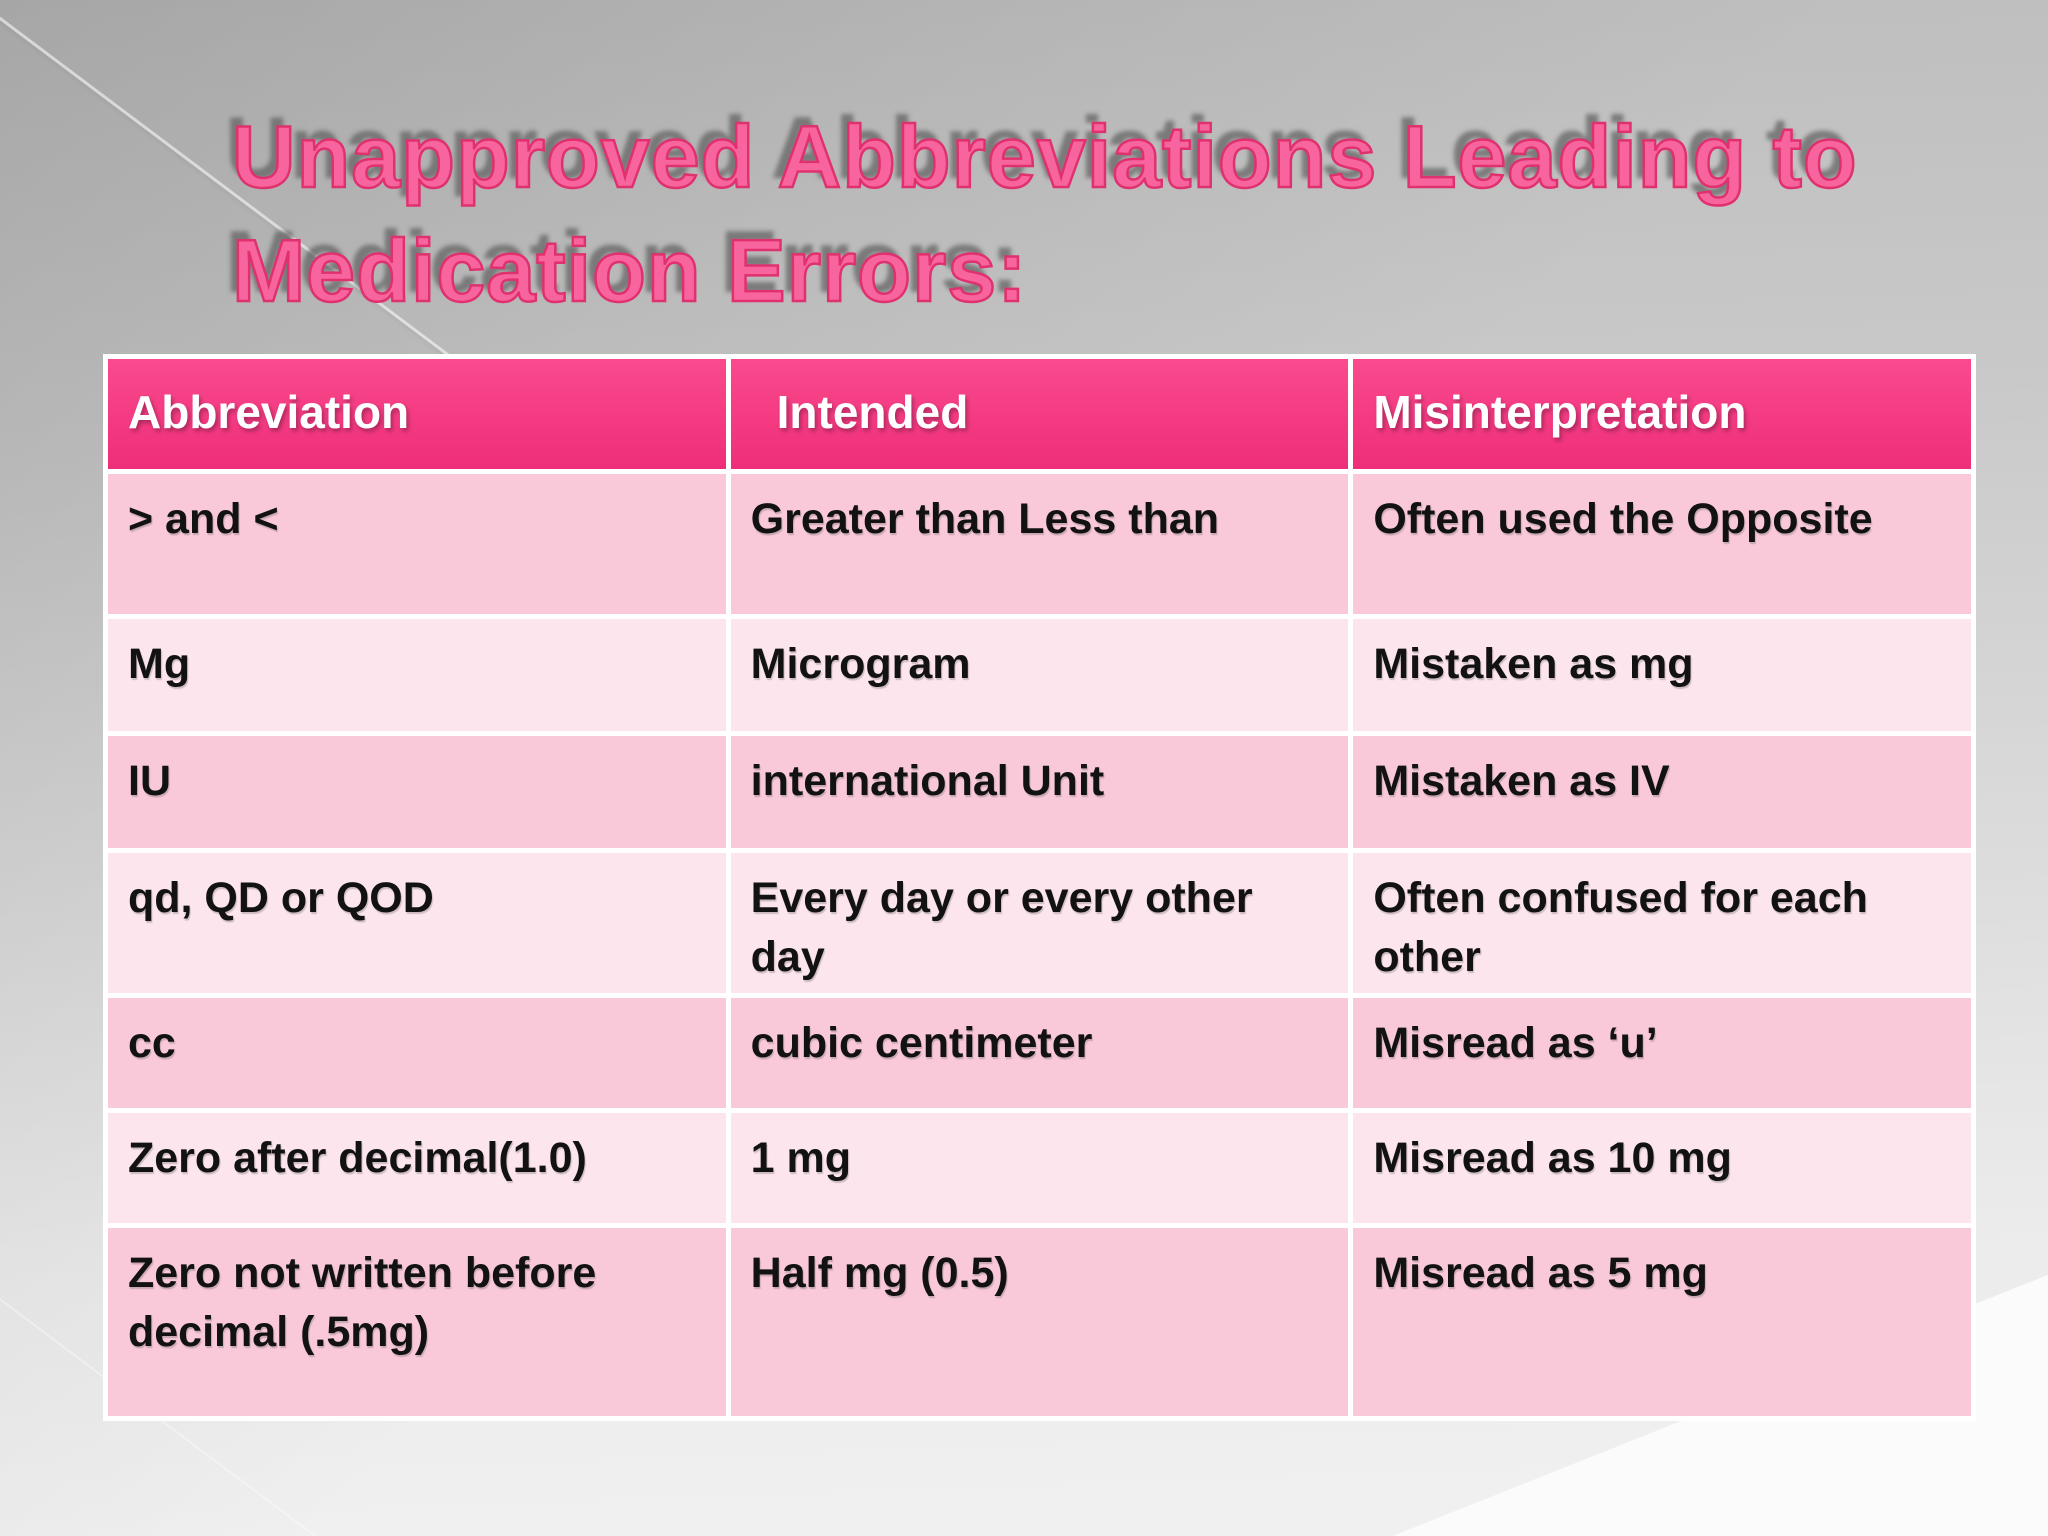  I want to click on cell-misinterpretation: Misread as ‘u’, so click(1662, 1053).